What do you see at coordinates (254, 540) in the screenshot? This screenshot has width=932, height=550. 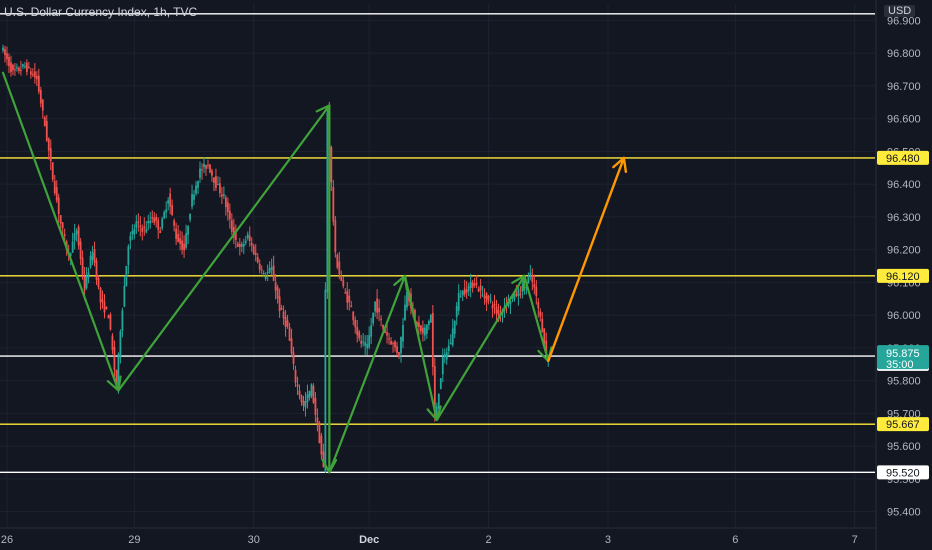 I see `x-tick-label: 30` at bounding box center [254, 540].